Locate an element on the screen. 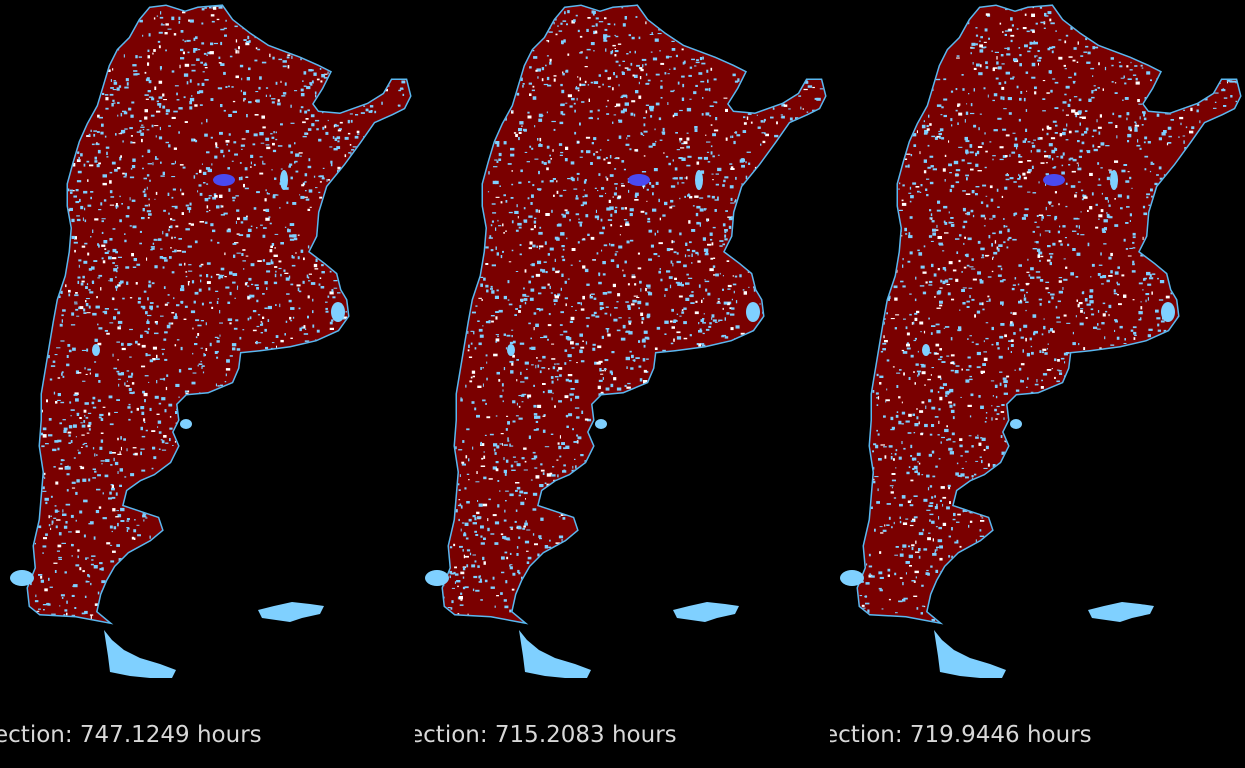  panel-caption: ection: 715.2083 hours is located at coordinates (546, 735).